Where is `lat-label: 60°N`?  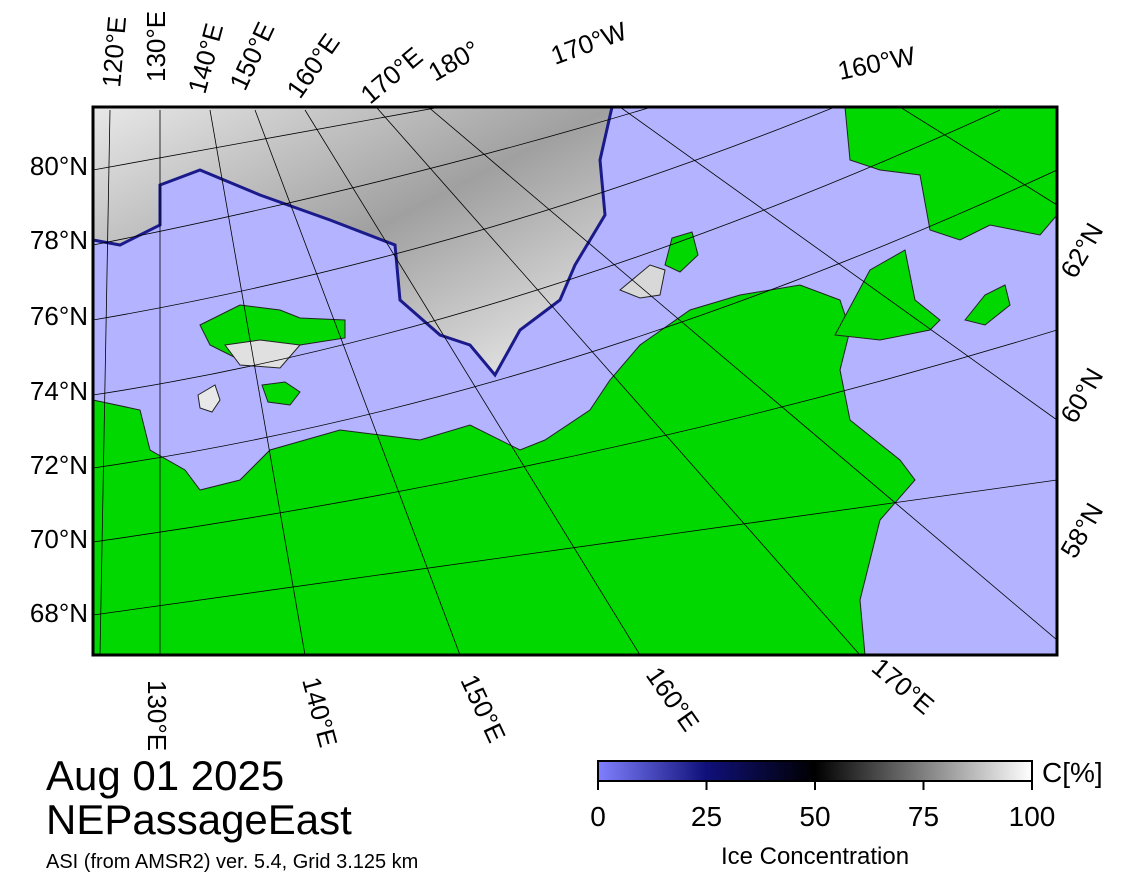
lat-label: 60°N is located at coordinates (1081, 395).